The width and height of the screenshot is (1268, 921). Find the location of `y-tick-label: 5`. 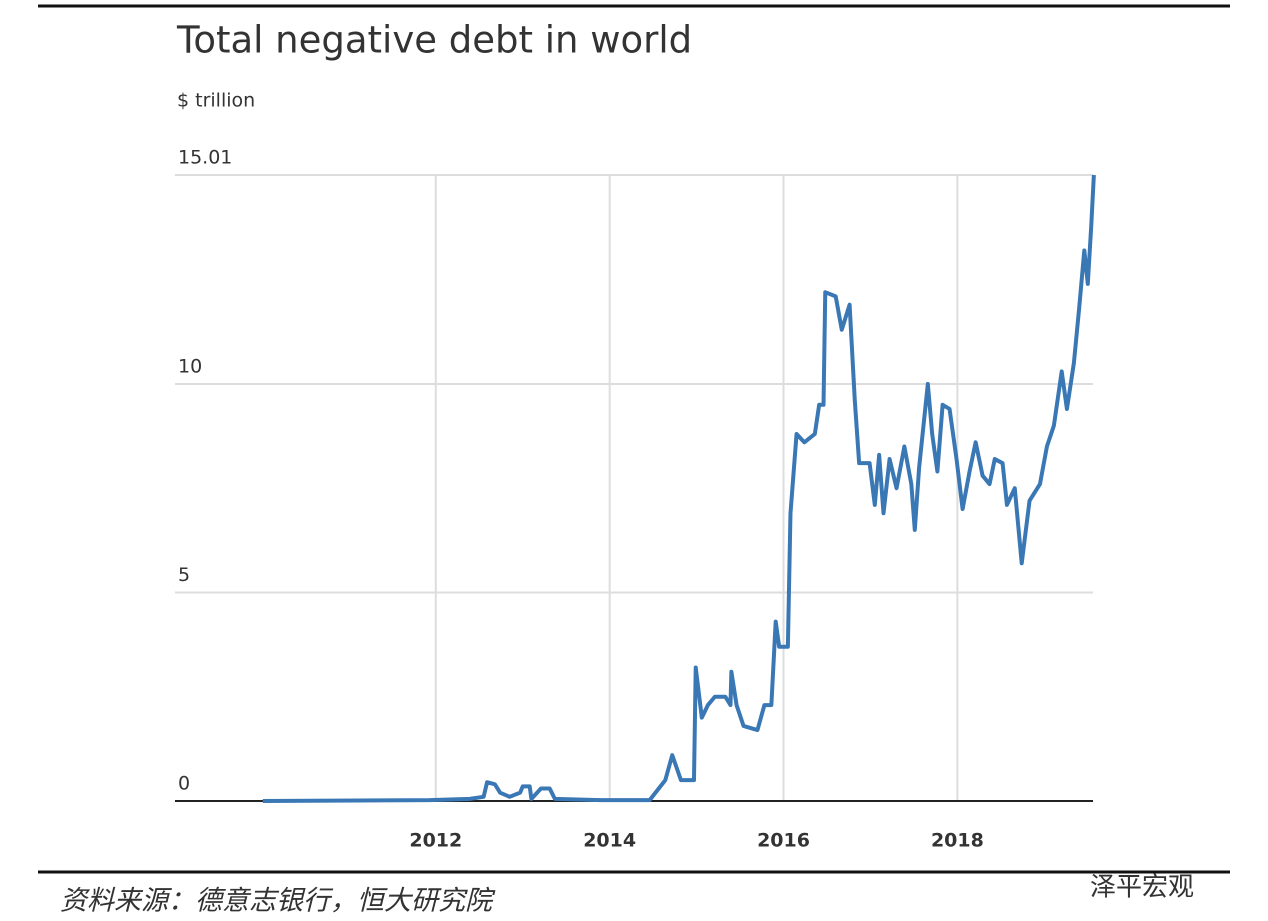

y-tick-label: 5 is located at coordinates (184, 575).